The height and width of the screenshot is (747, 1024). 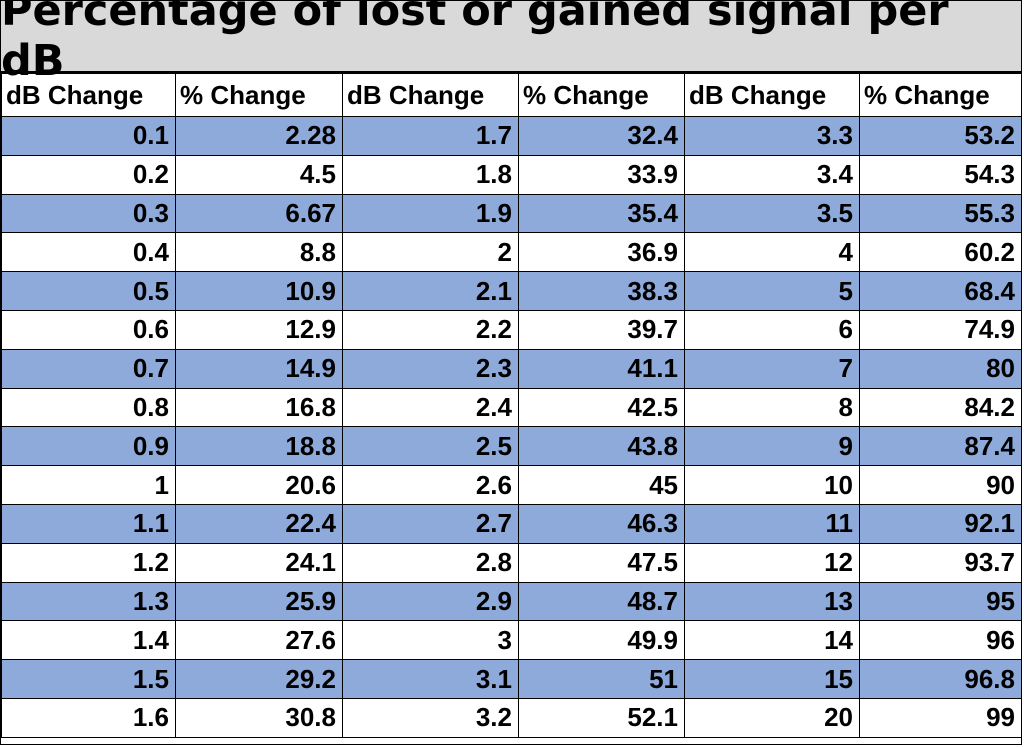 I want to click on percent-change-cell: 55.3, so click(x=940, y=213).